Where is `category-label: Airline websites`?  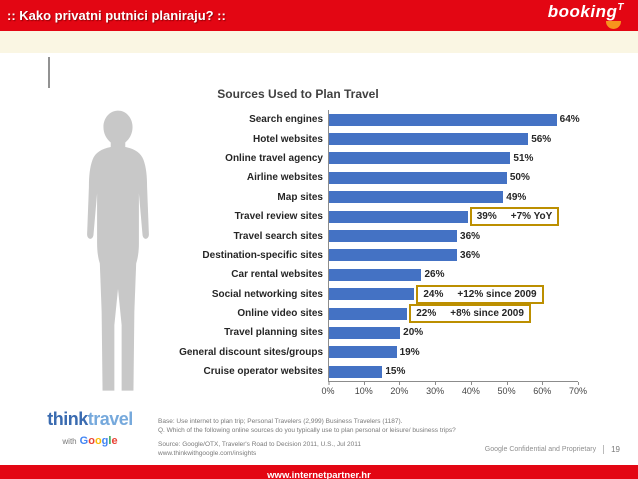
category-label: Airline websites is located at coordinates (284, 178).